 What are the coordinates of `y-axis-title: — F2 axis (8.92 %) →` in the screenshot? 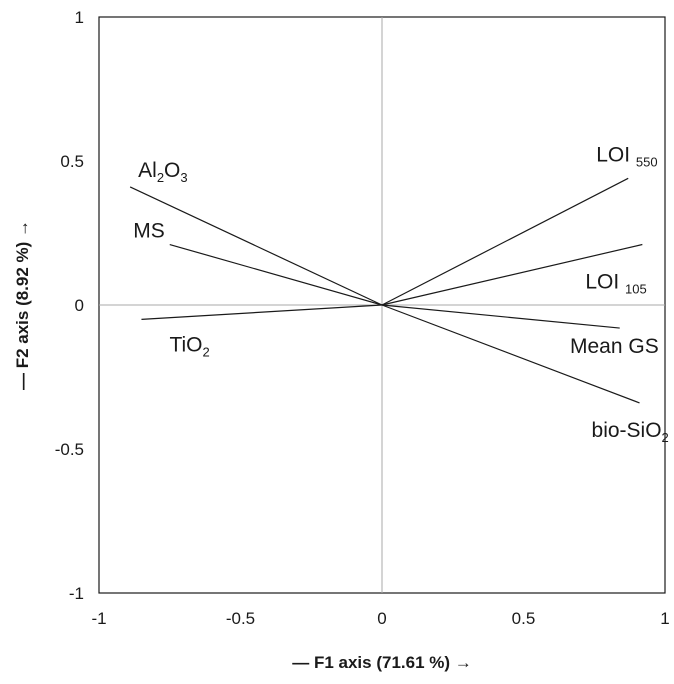 It's located at (22, 305).